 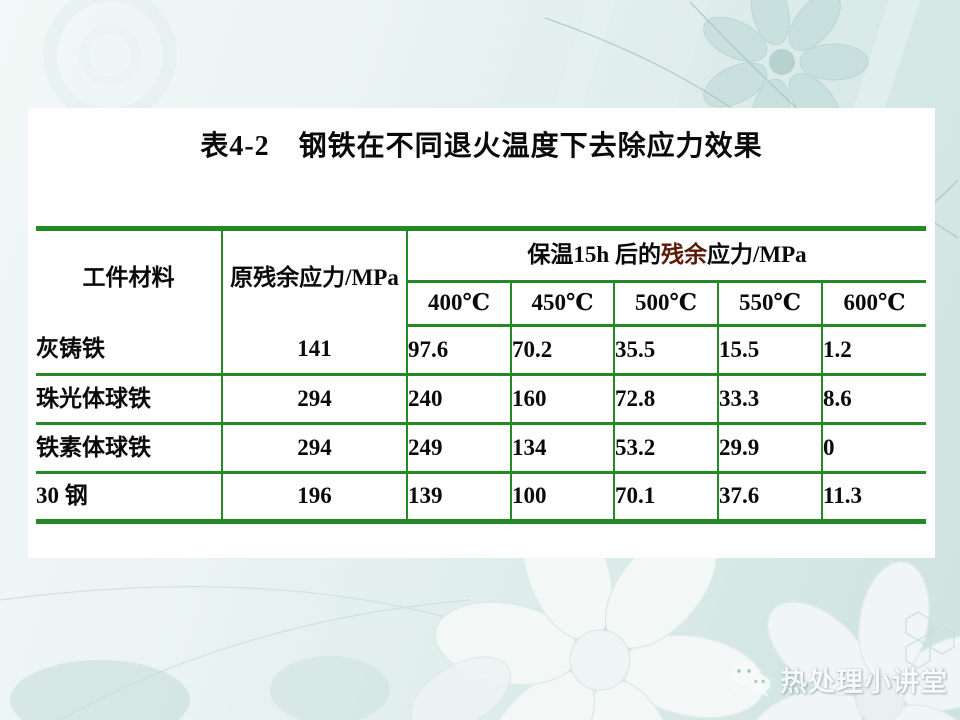 I want to click on watermark: 热处理小讲堂, so click(x=838, y=679).